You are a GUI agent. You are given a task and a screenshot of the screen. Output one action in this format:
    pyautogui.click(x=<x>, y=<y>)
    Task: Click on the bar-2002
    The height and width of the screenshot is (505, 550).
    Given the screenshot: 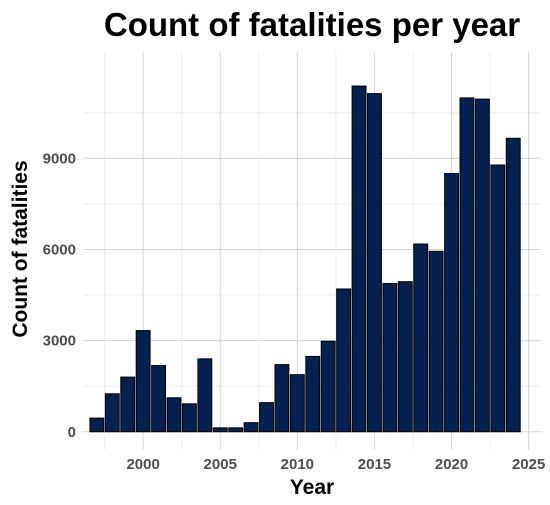 What is the action you would take?
    pyautogui.click(x=174, y=415)
    